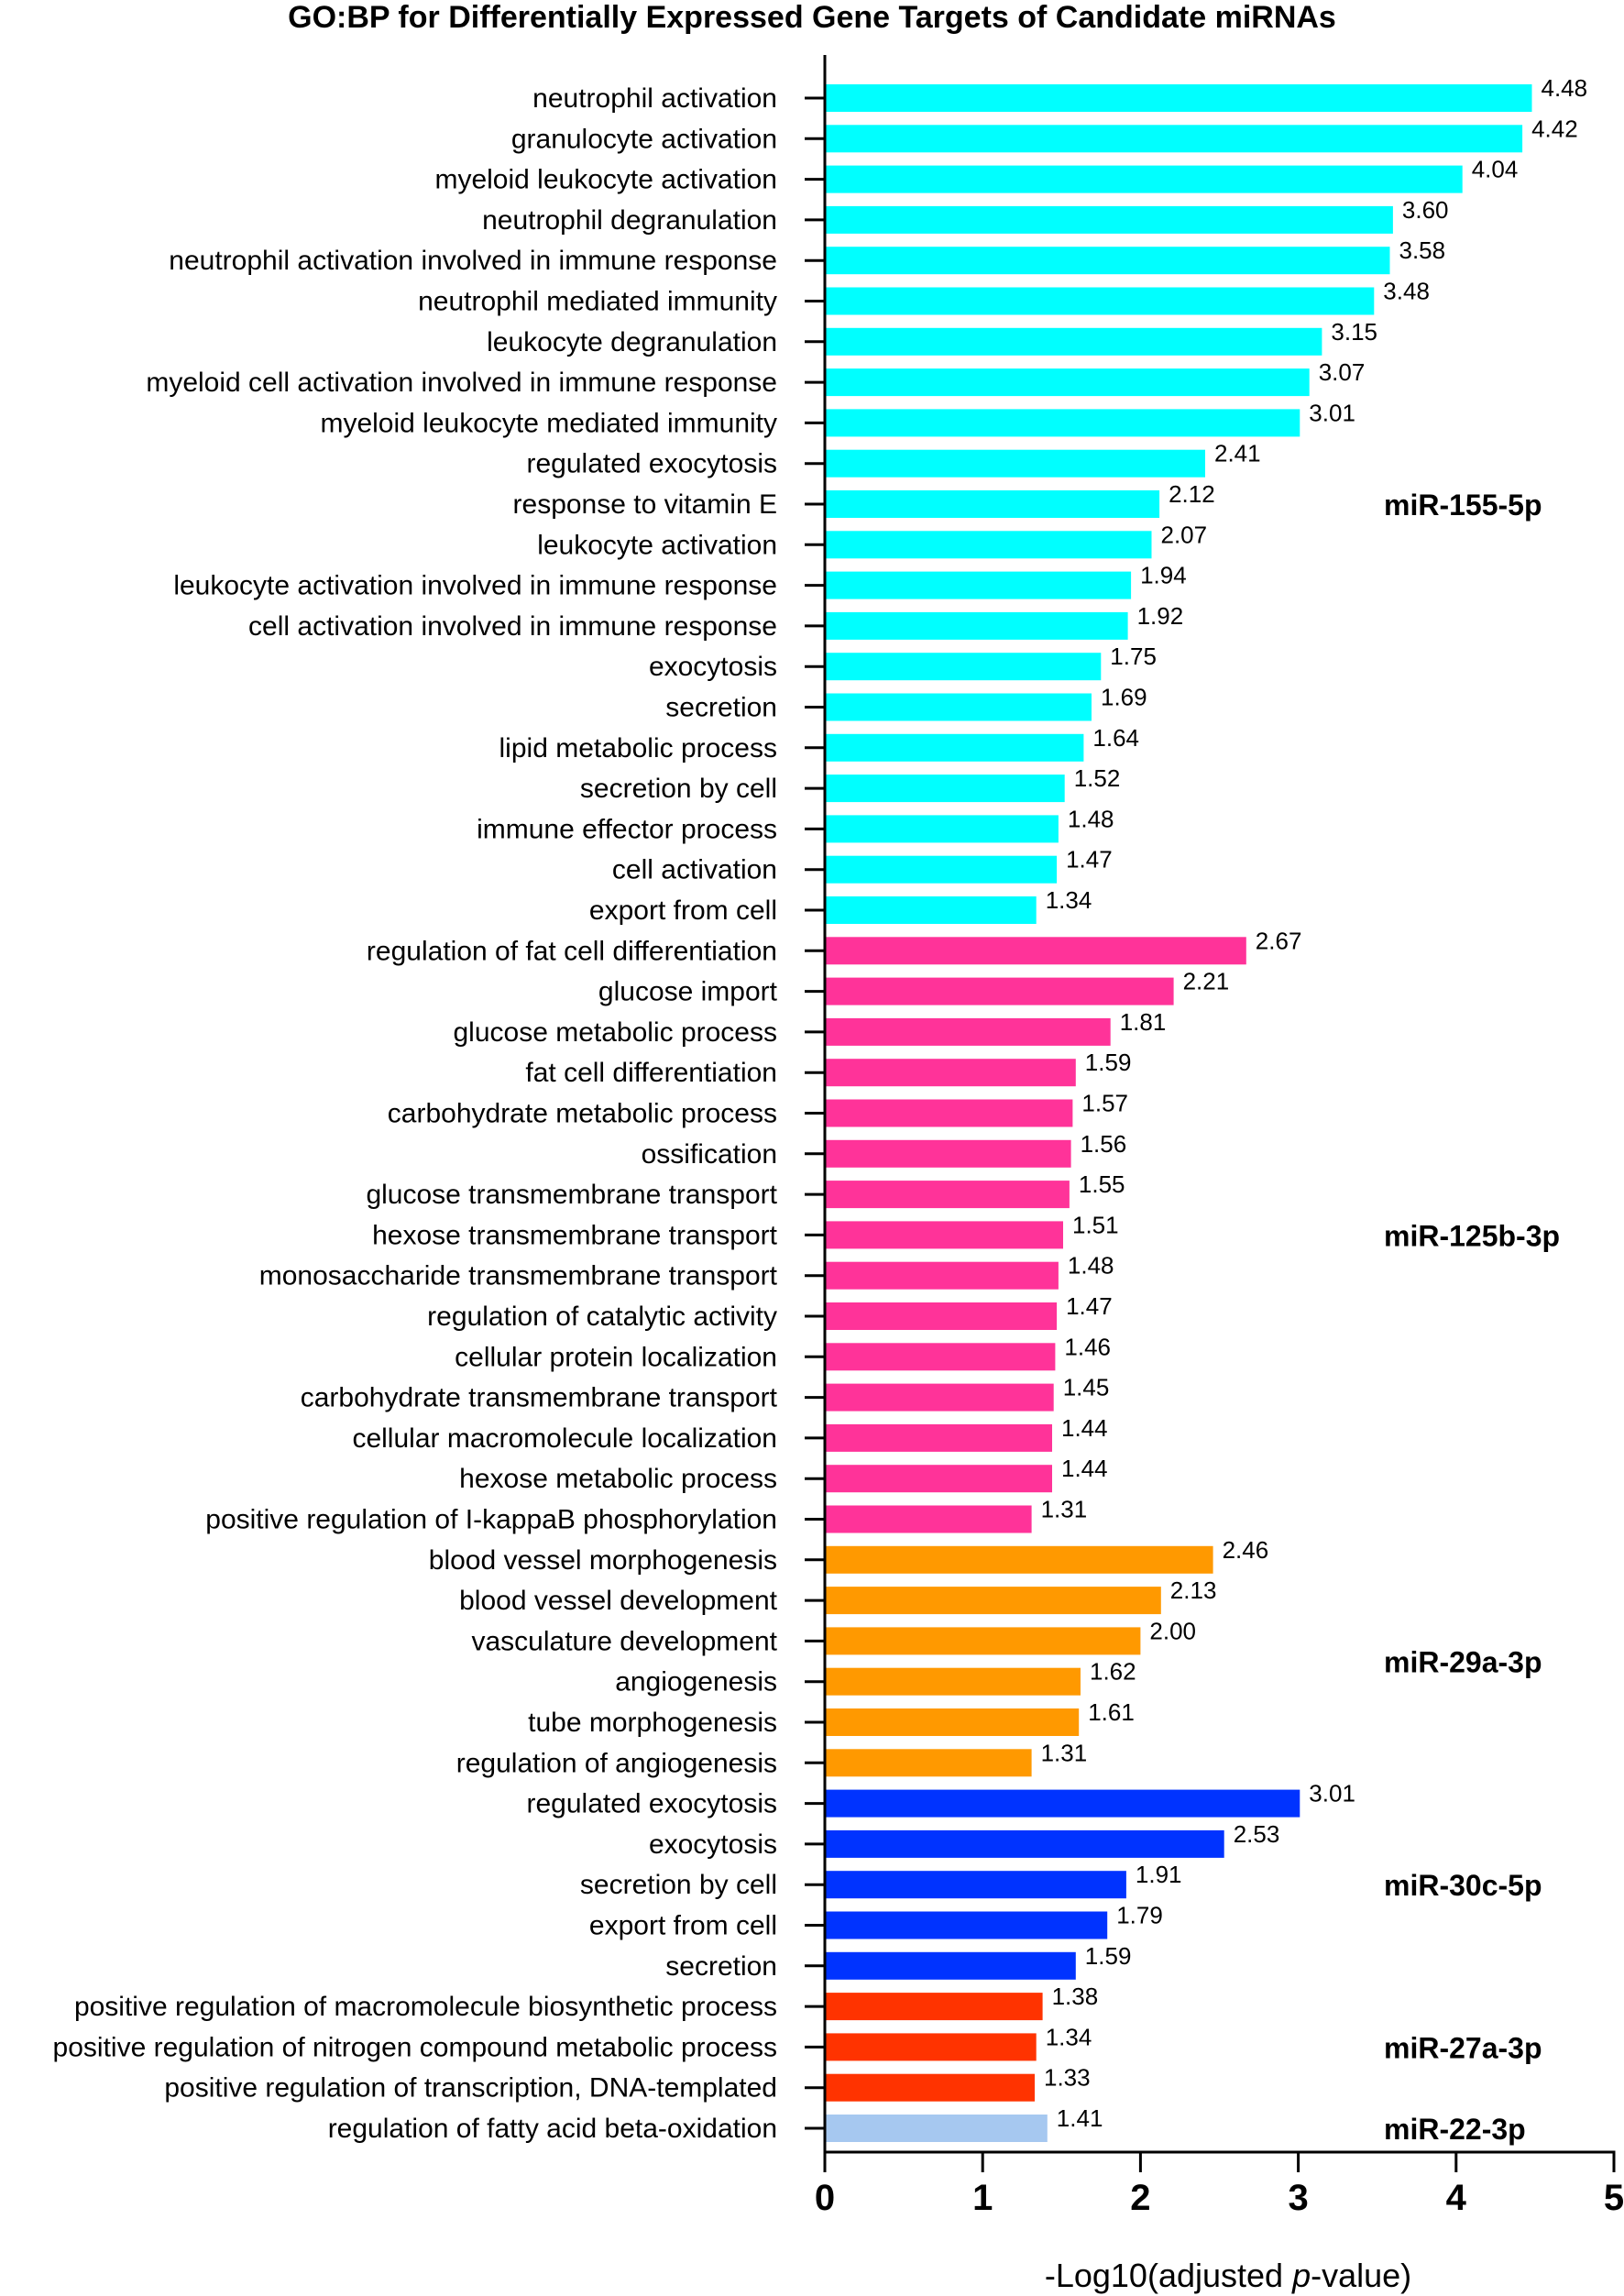 Image resolution: width=1624 pixels, height=2296 pixels. Describe the element at coordinates (1332, 1793) in the screenshot. I see `value-label: 3.01` at that location.